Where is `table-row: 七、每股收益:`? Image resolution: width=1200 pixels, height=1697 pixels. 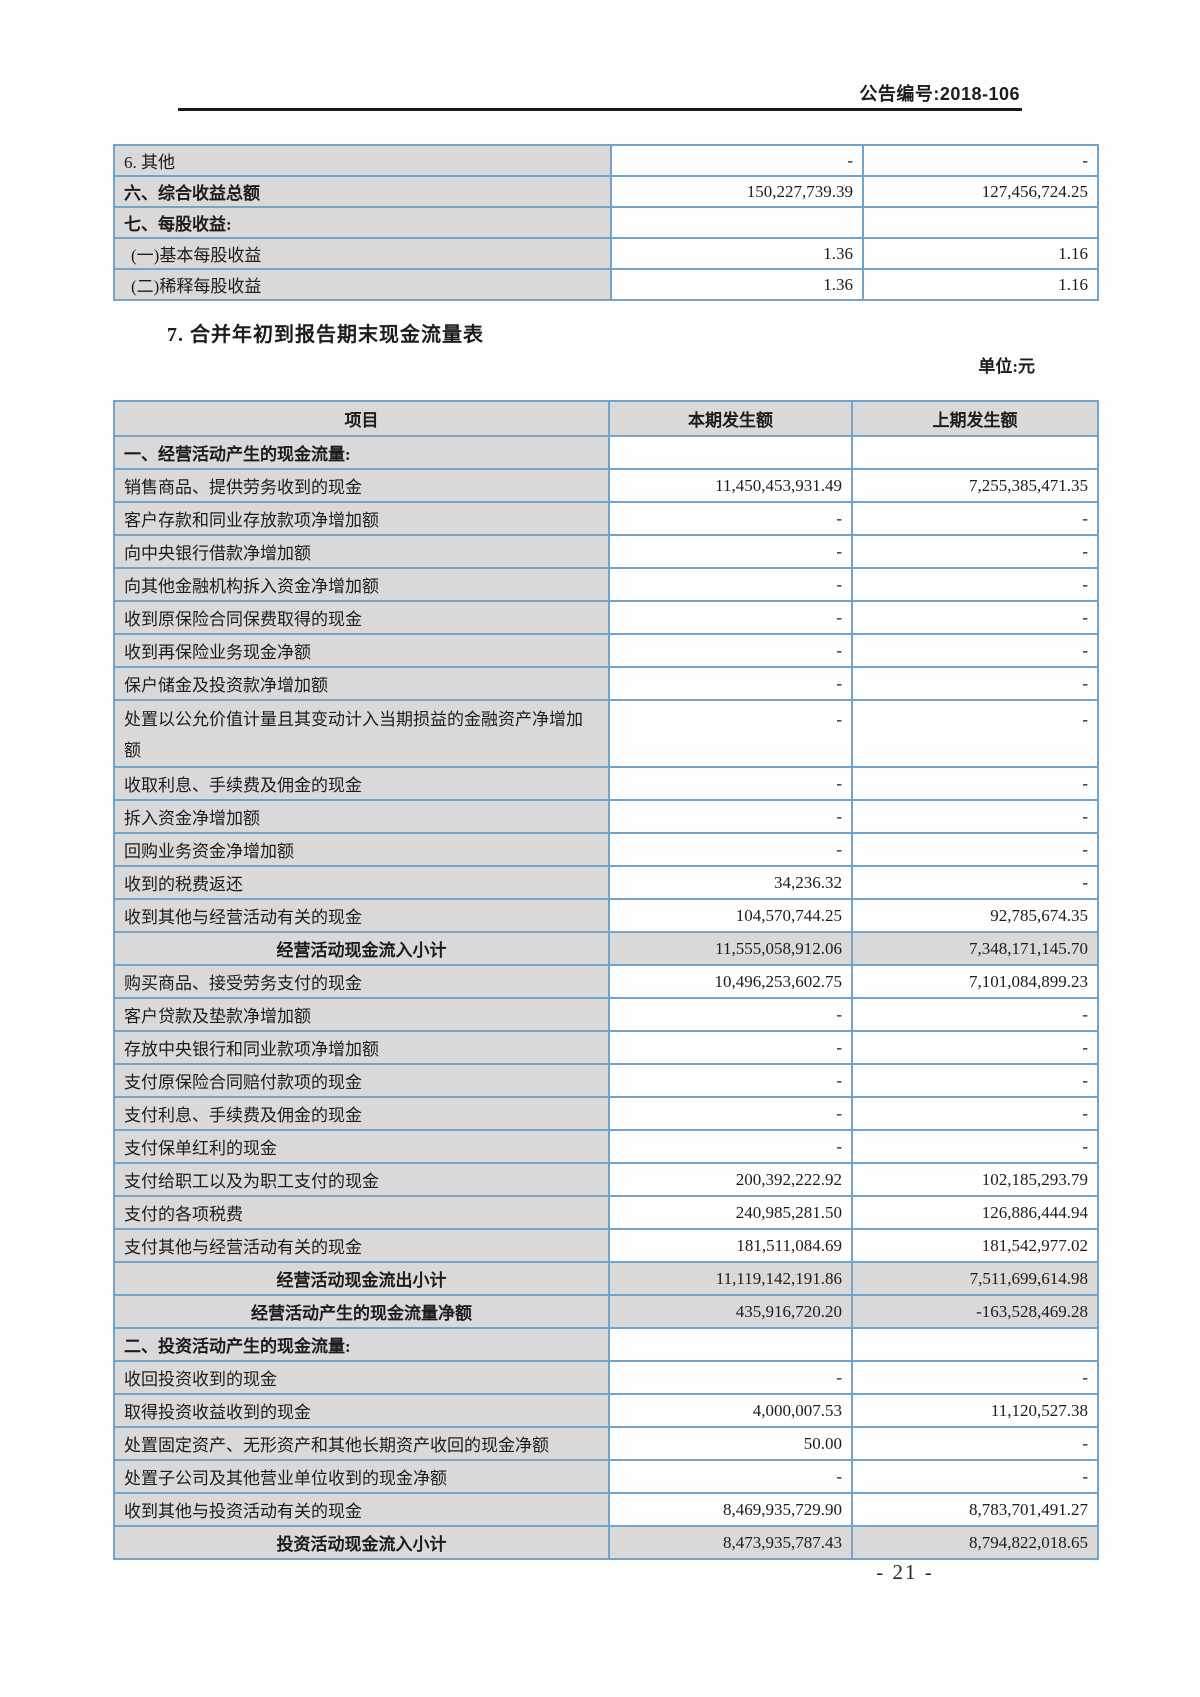 table-row: 七、每股收益: is located at coordinates (606, 222).